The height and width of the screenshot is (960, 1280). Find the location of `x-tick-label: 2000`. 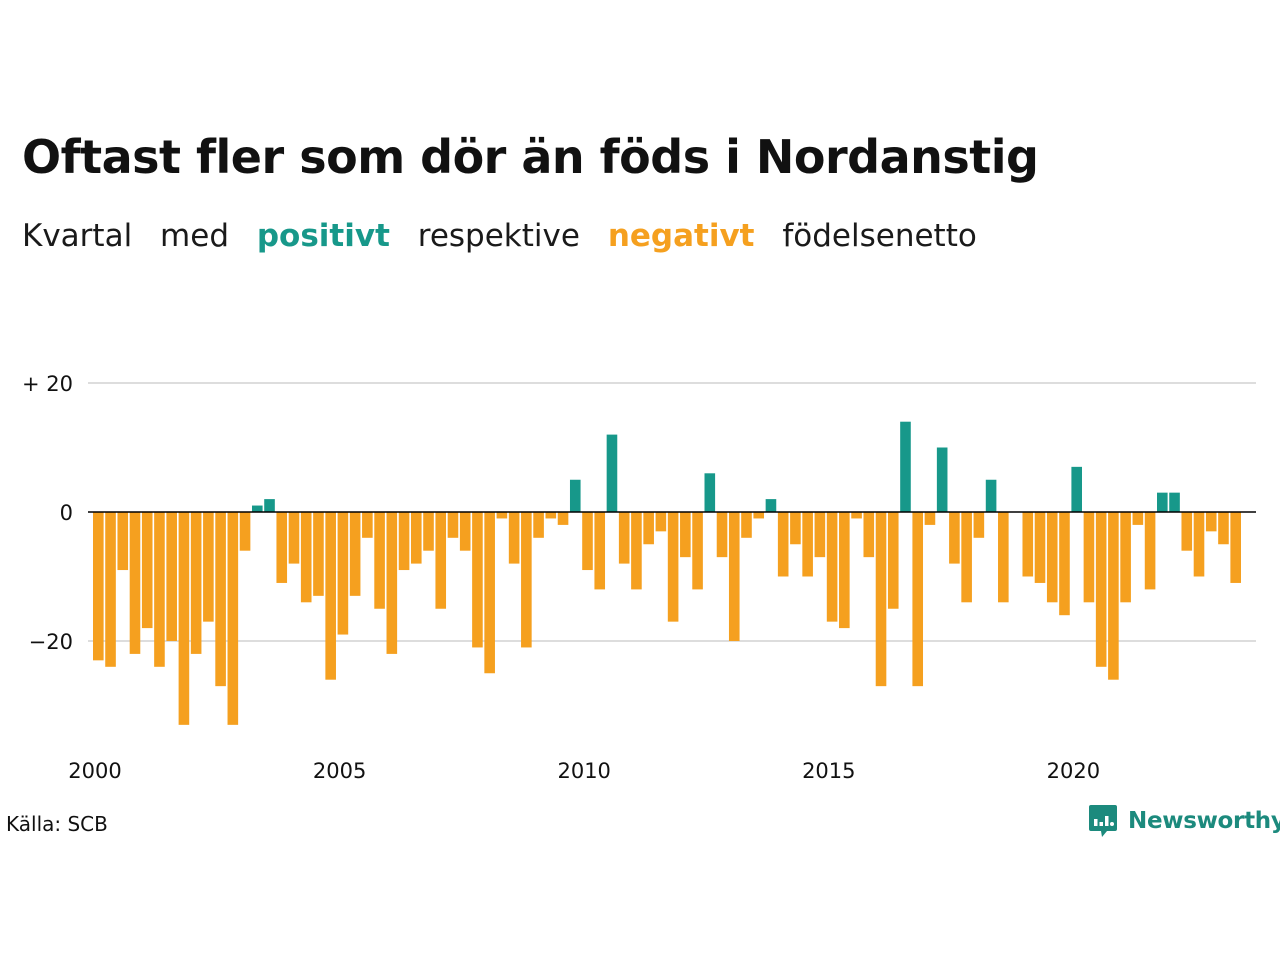

x-tick-label: 2000 is located at coordinates (94, 771).